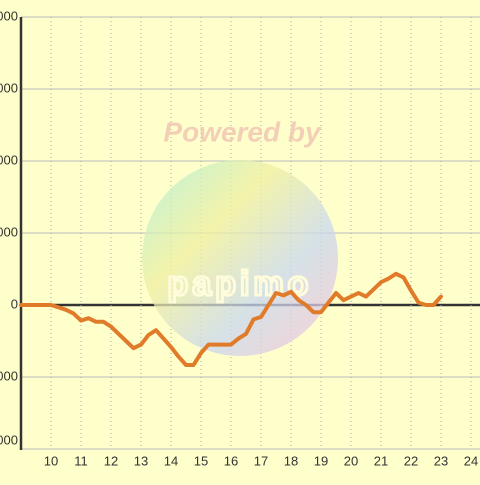  What do you see at coordinates (9, 439) in the screenshot?
I see `y-tick-label: -6,000` at bounding box center [9, 439].